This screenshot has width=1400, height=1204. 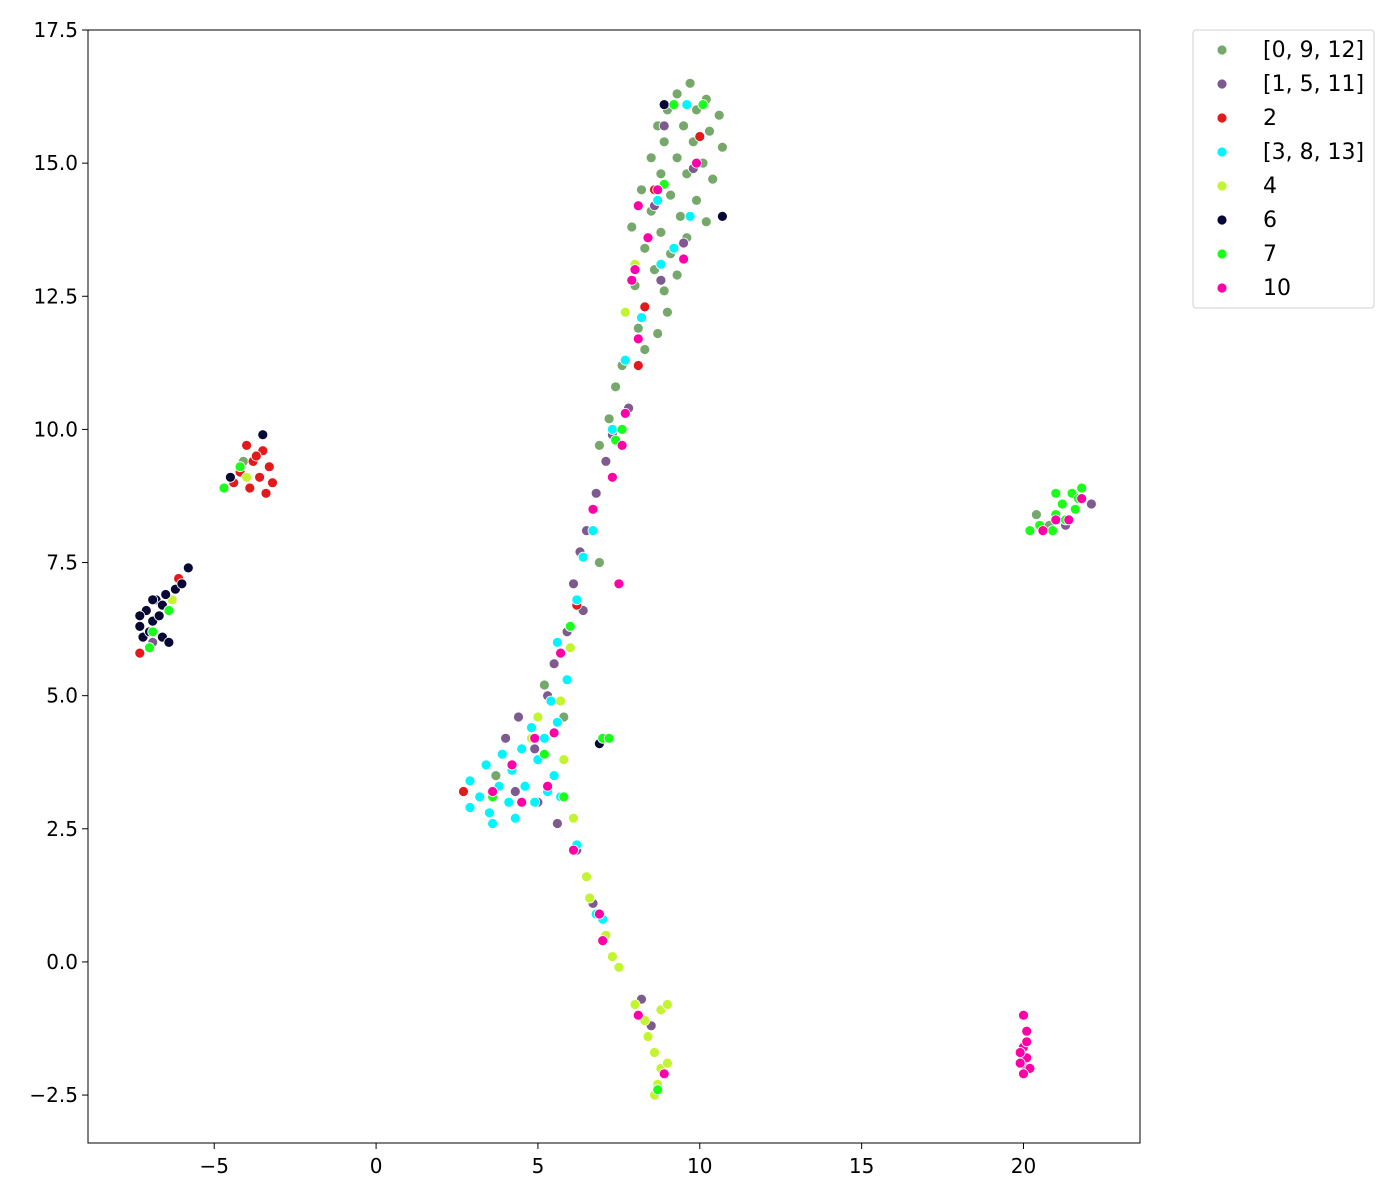 I want to click on x-axis: −5 0 5 10 15 20, so click(x=617, y=1160).